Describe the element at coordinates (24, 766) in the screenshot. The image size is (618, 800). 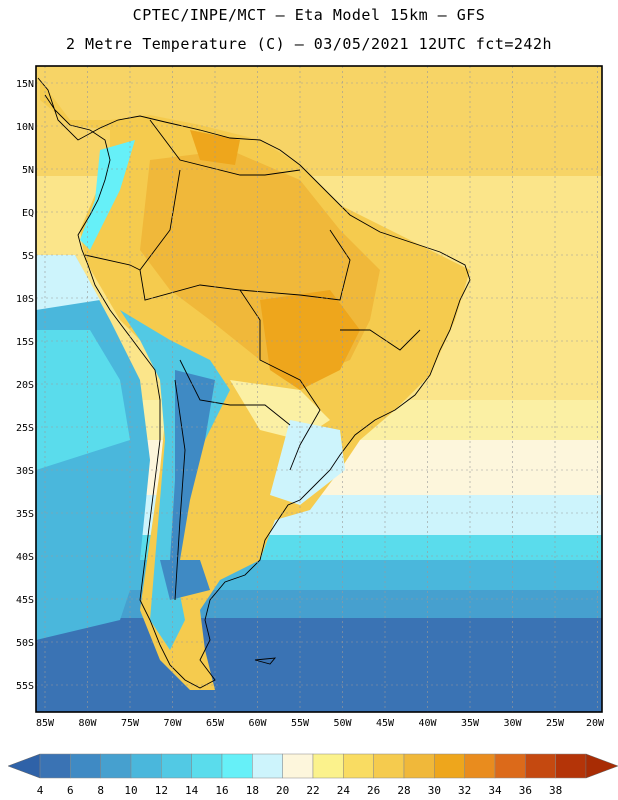
I see `colorbar-arrow-low` at that location.